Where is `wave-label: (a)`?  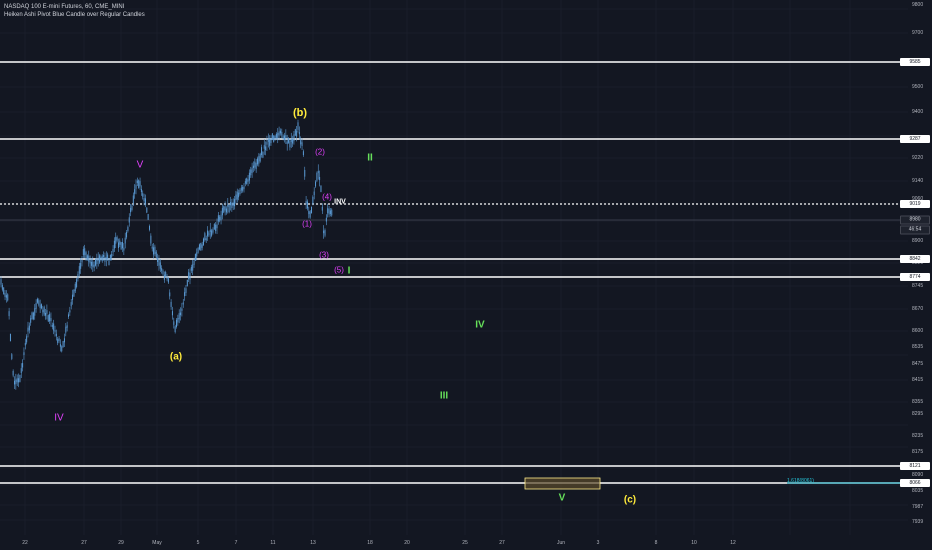 wave-label: (a) is located at coordinates (176, 357).